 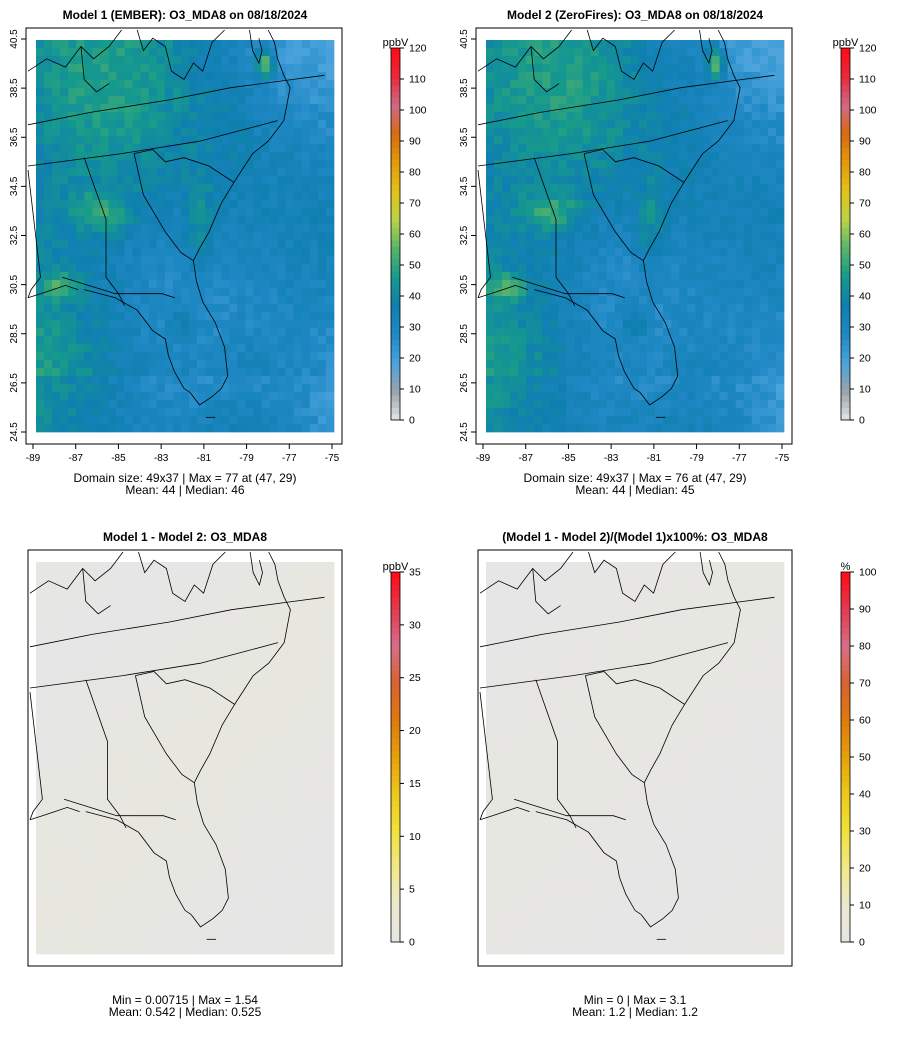 I want to click on colorbar-tick-label: 60, so click(x=865, y=235).